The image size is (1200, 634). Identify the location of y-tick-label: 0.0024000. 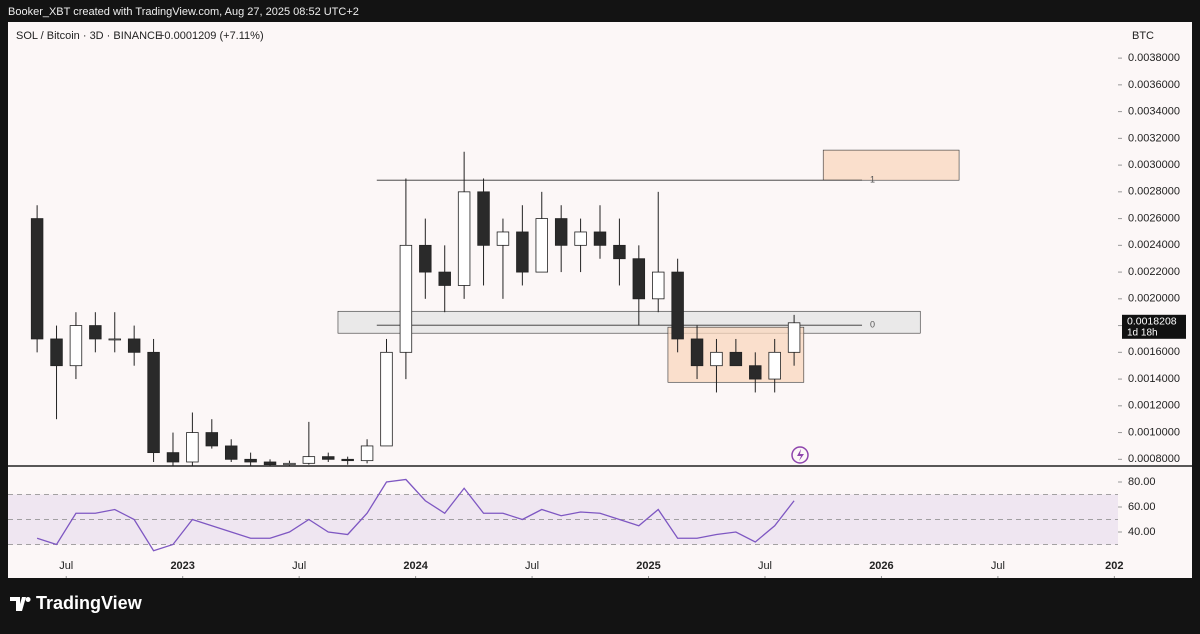
(1154, 245).